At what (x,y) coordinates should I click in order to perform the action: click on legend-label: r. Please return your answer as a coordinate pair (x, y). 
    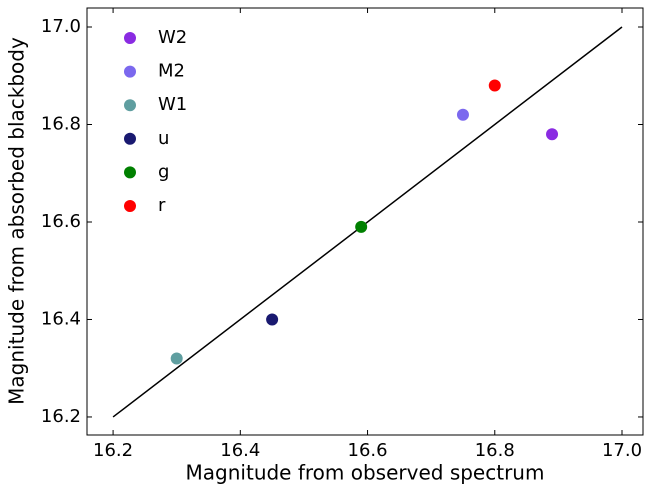
    Looking at the image, I should click on (162, 205).